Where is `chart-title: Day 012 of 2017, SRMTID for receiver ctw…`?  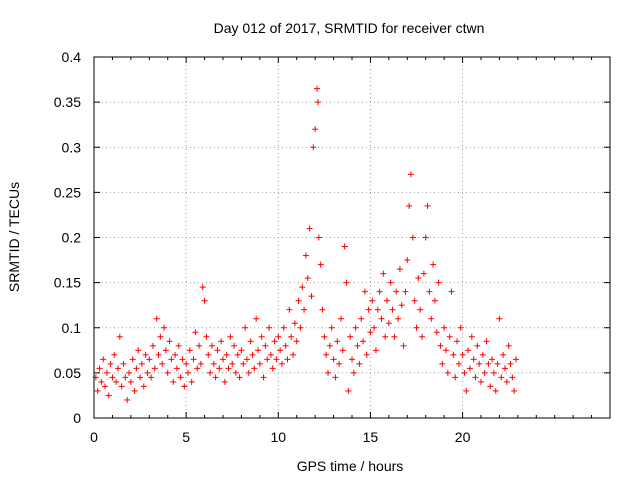 chart-title: Day 012 of 2017, SRMTID for receiver ctw… is located at coordinates (349, 28).